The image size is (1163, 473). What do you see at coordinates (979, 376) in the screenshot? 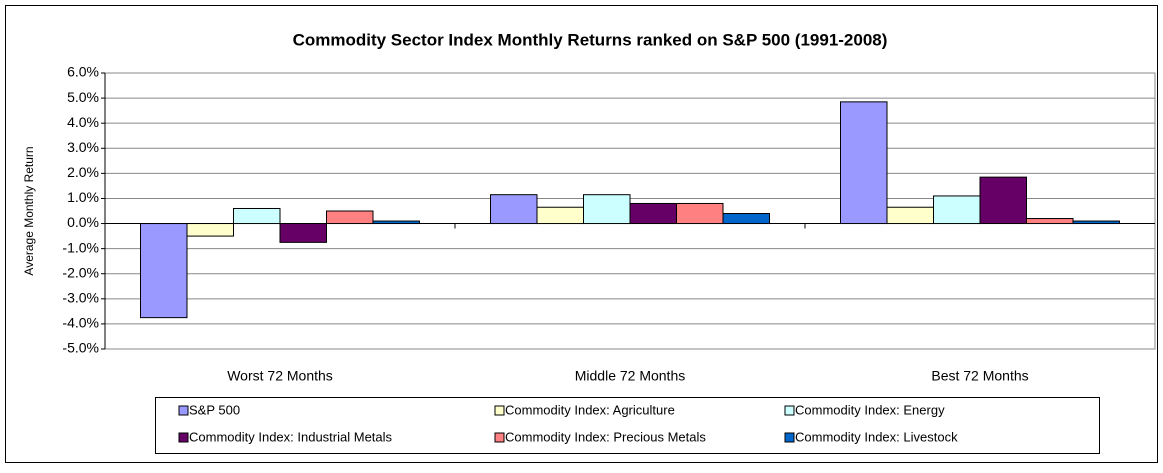
I see `x-tick-label: Best 72 Months` at bounding box center [979, 376].